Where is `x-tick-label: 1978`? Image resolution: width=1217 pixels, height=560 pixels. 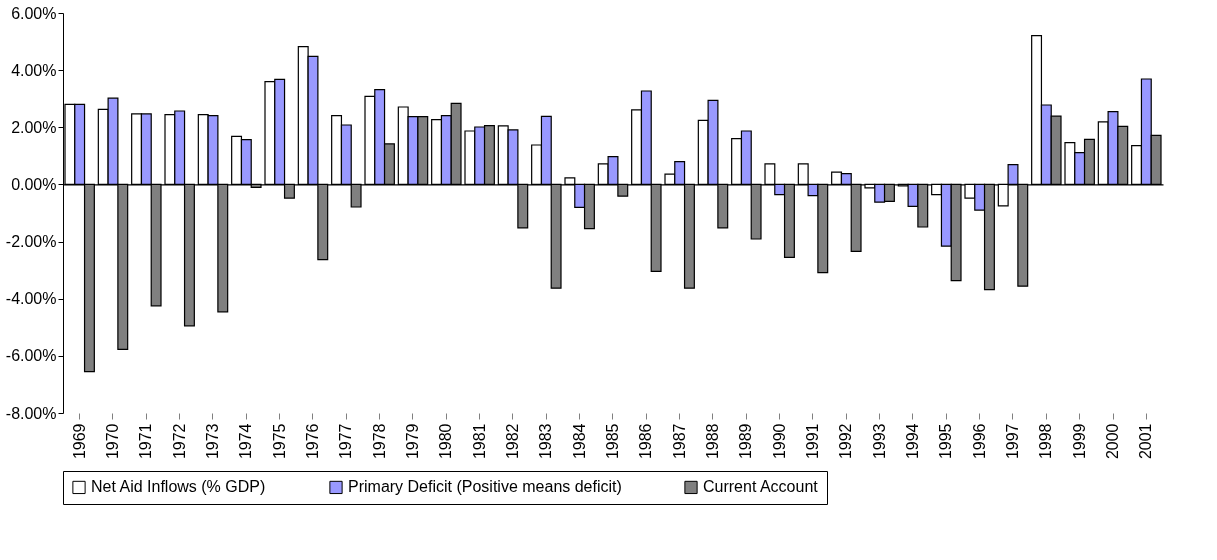 x-tick-label: 1978 is located at coordinates (379, 441).